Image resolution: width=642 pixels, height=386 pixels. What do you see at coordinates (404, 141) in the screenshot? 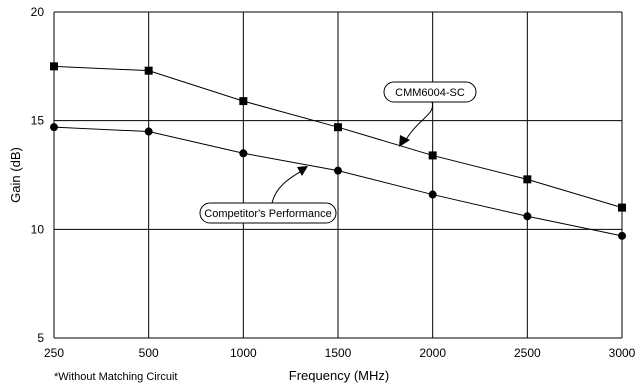
I see `callout-cmm6004-sc-arrowhead` at bounding box center [404, 141].